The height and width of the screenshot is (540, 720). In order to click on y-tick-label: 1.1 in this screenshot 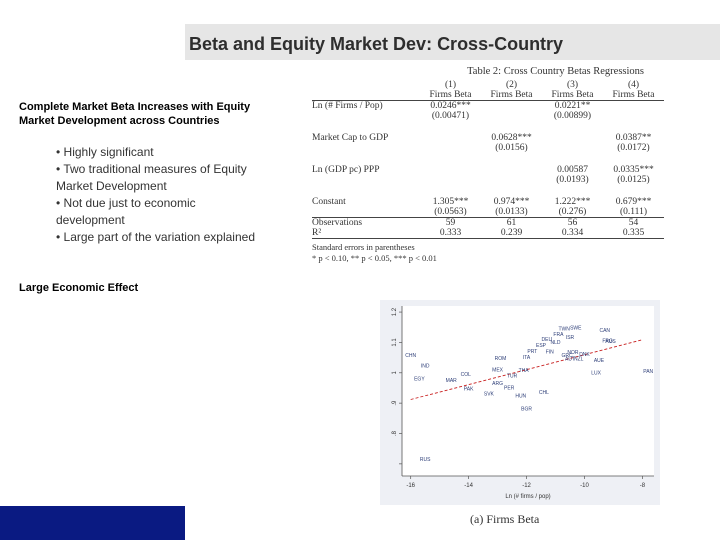, I will do `click(395, 342)`.